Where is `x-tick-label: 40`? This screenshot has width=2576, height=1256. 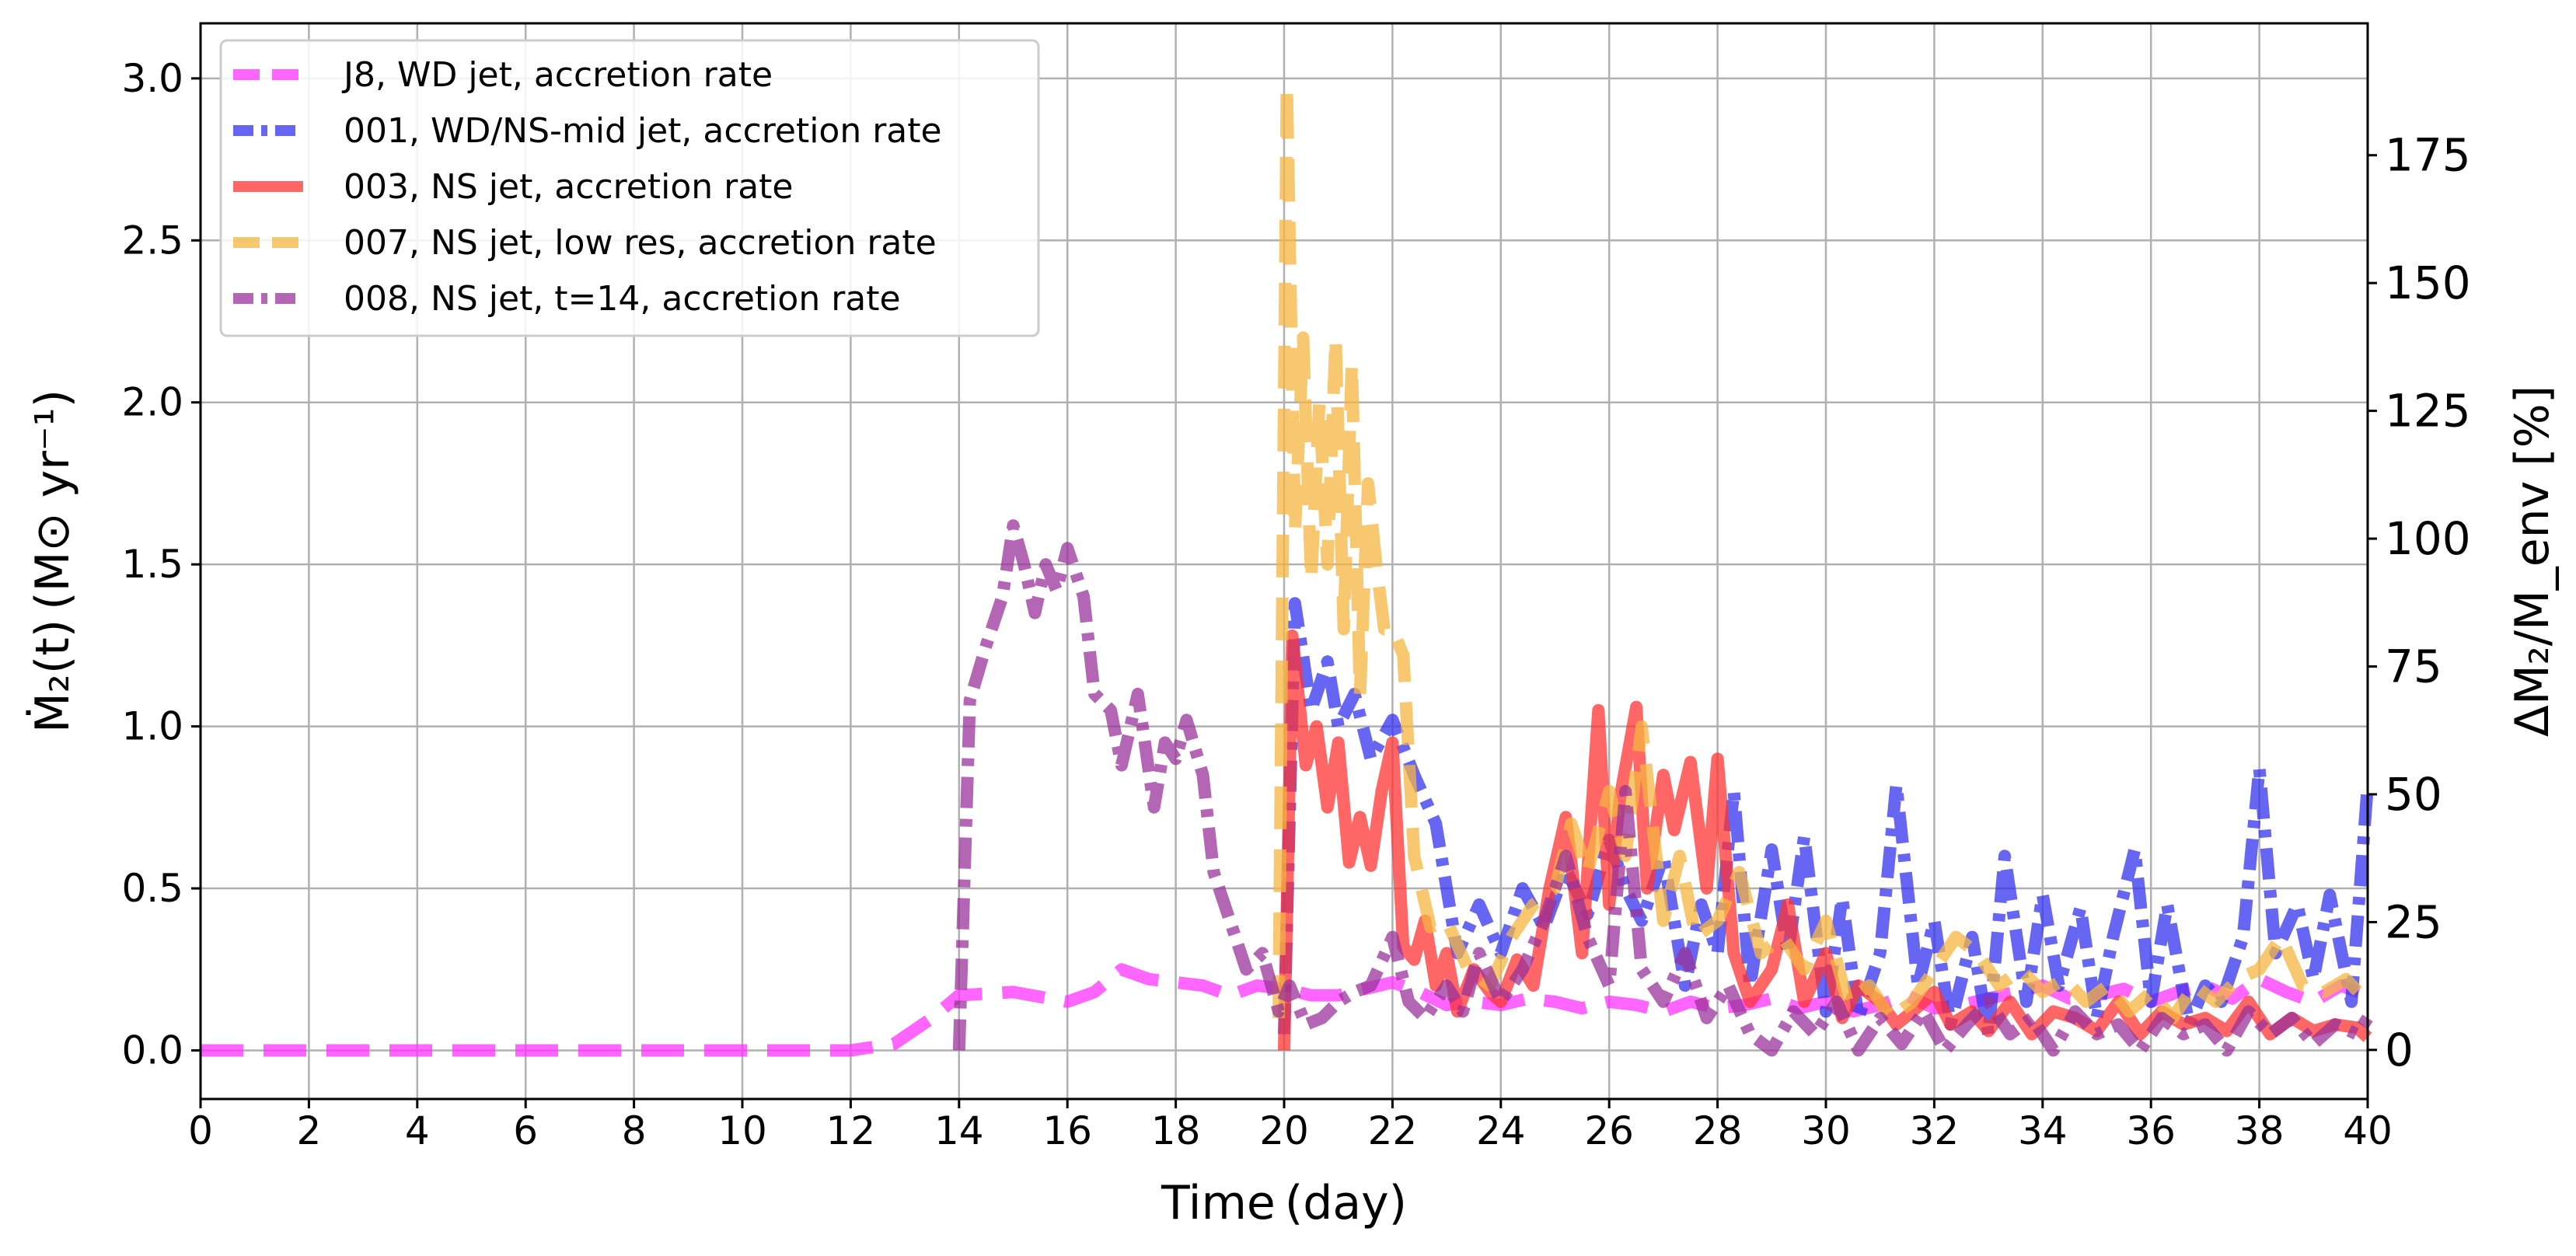 x-tick-label: 40 is located at coordinates (2368, 1130).